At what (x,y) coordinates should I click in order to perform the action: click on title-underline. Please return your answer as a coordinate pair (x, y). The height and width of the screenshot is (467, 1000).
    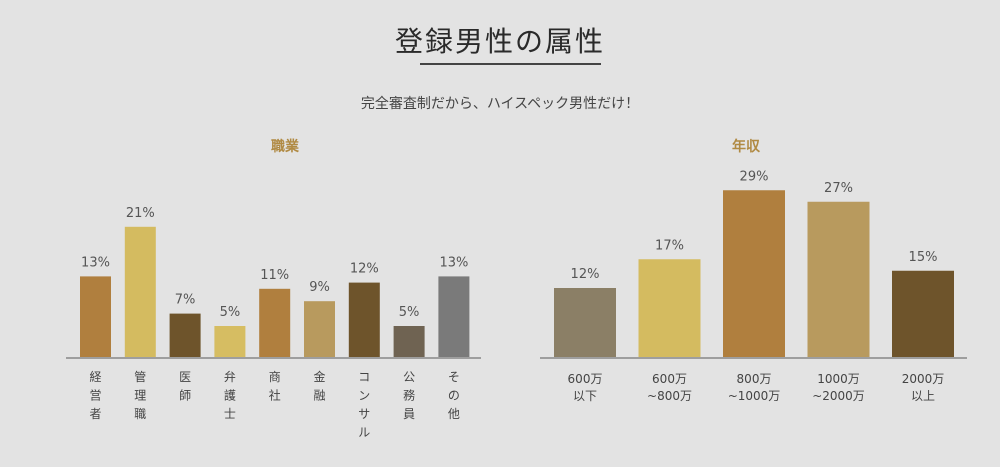
    Looking at the image, I should click on (510, 64).